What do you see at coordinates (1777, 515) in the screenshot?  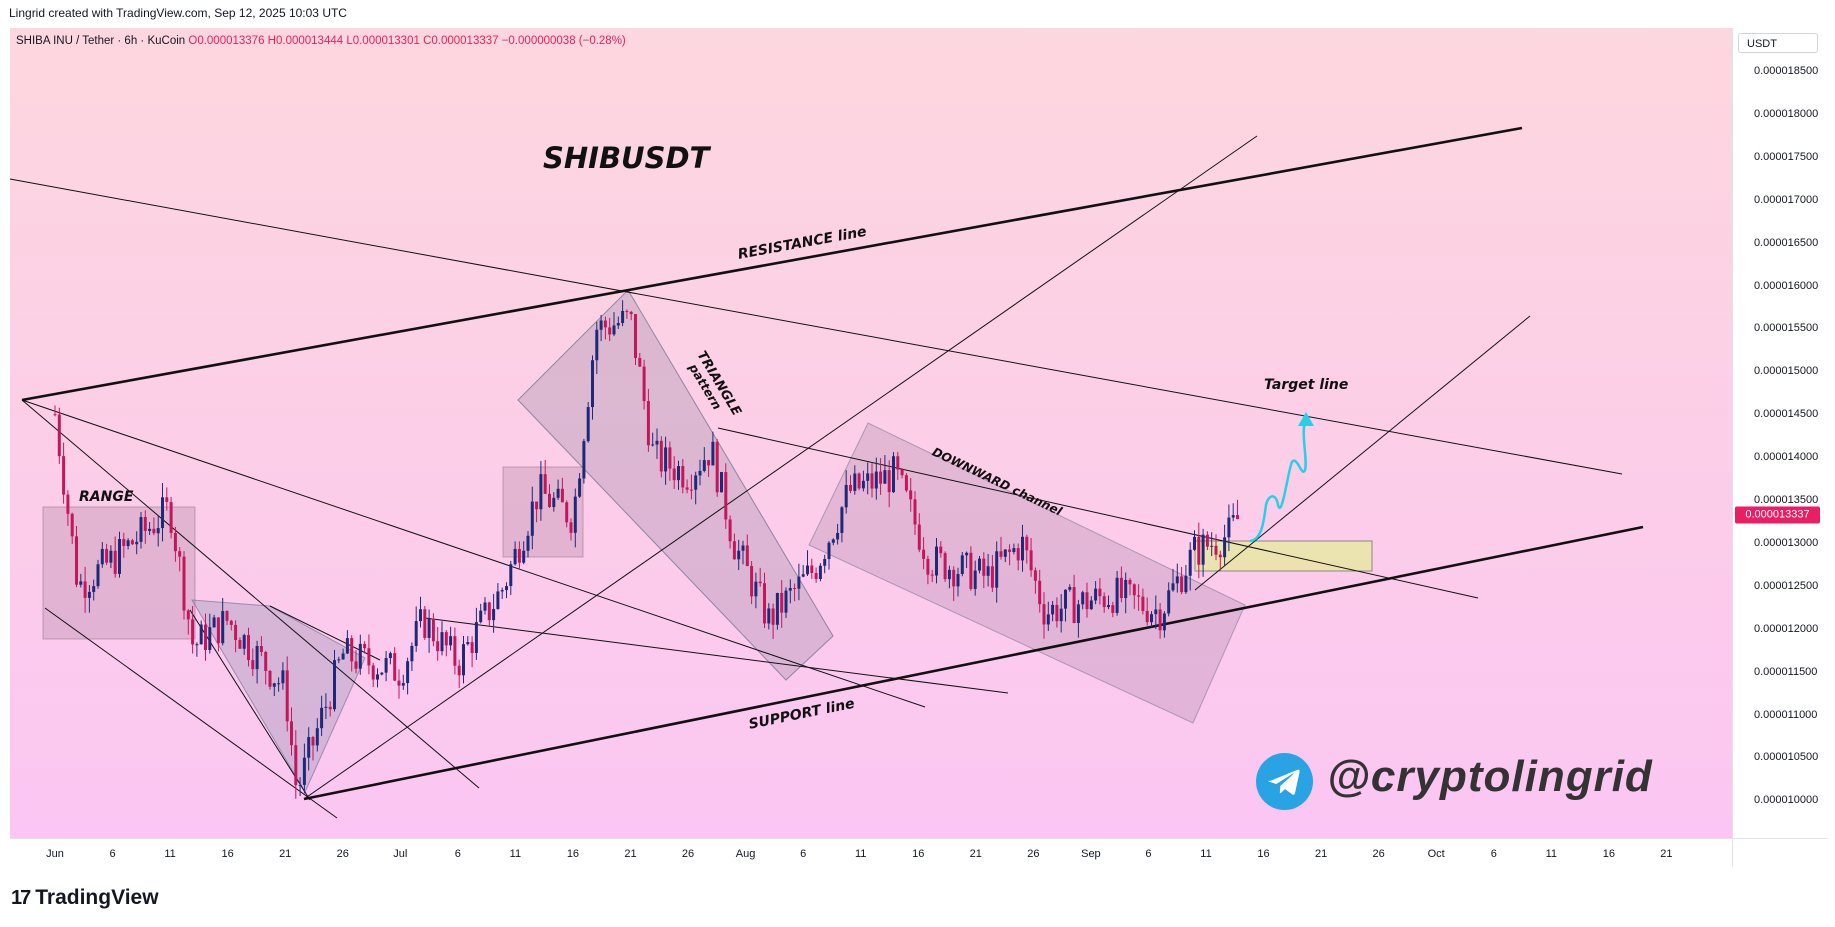 I see `last-price-label: 0.000013337` at bounding box center [1777, 515].